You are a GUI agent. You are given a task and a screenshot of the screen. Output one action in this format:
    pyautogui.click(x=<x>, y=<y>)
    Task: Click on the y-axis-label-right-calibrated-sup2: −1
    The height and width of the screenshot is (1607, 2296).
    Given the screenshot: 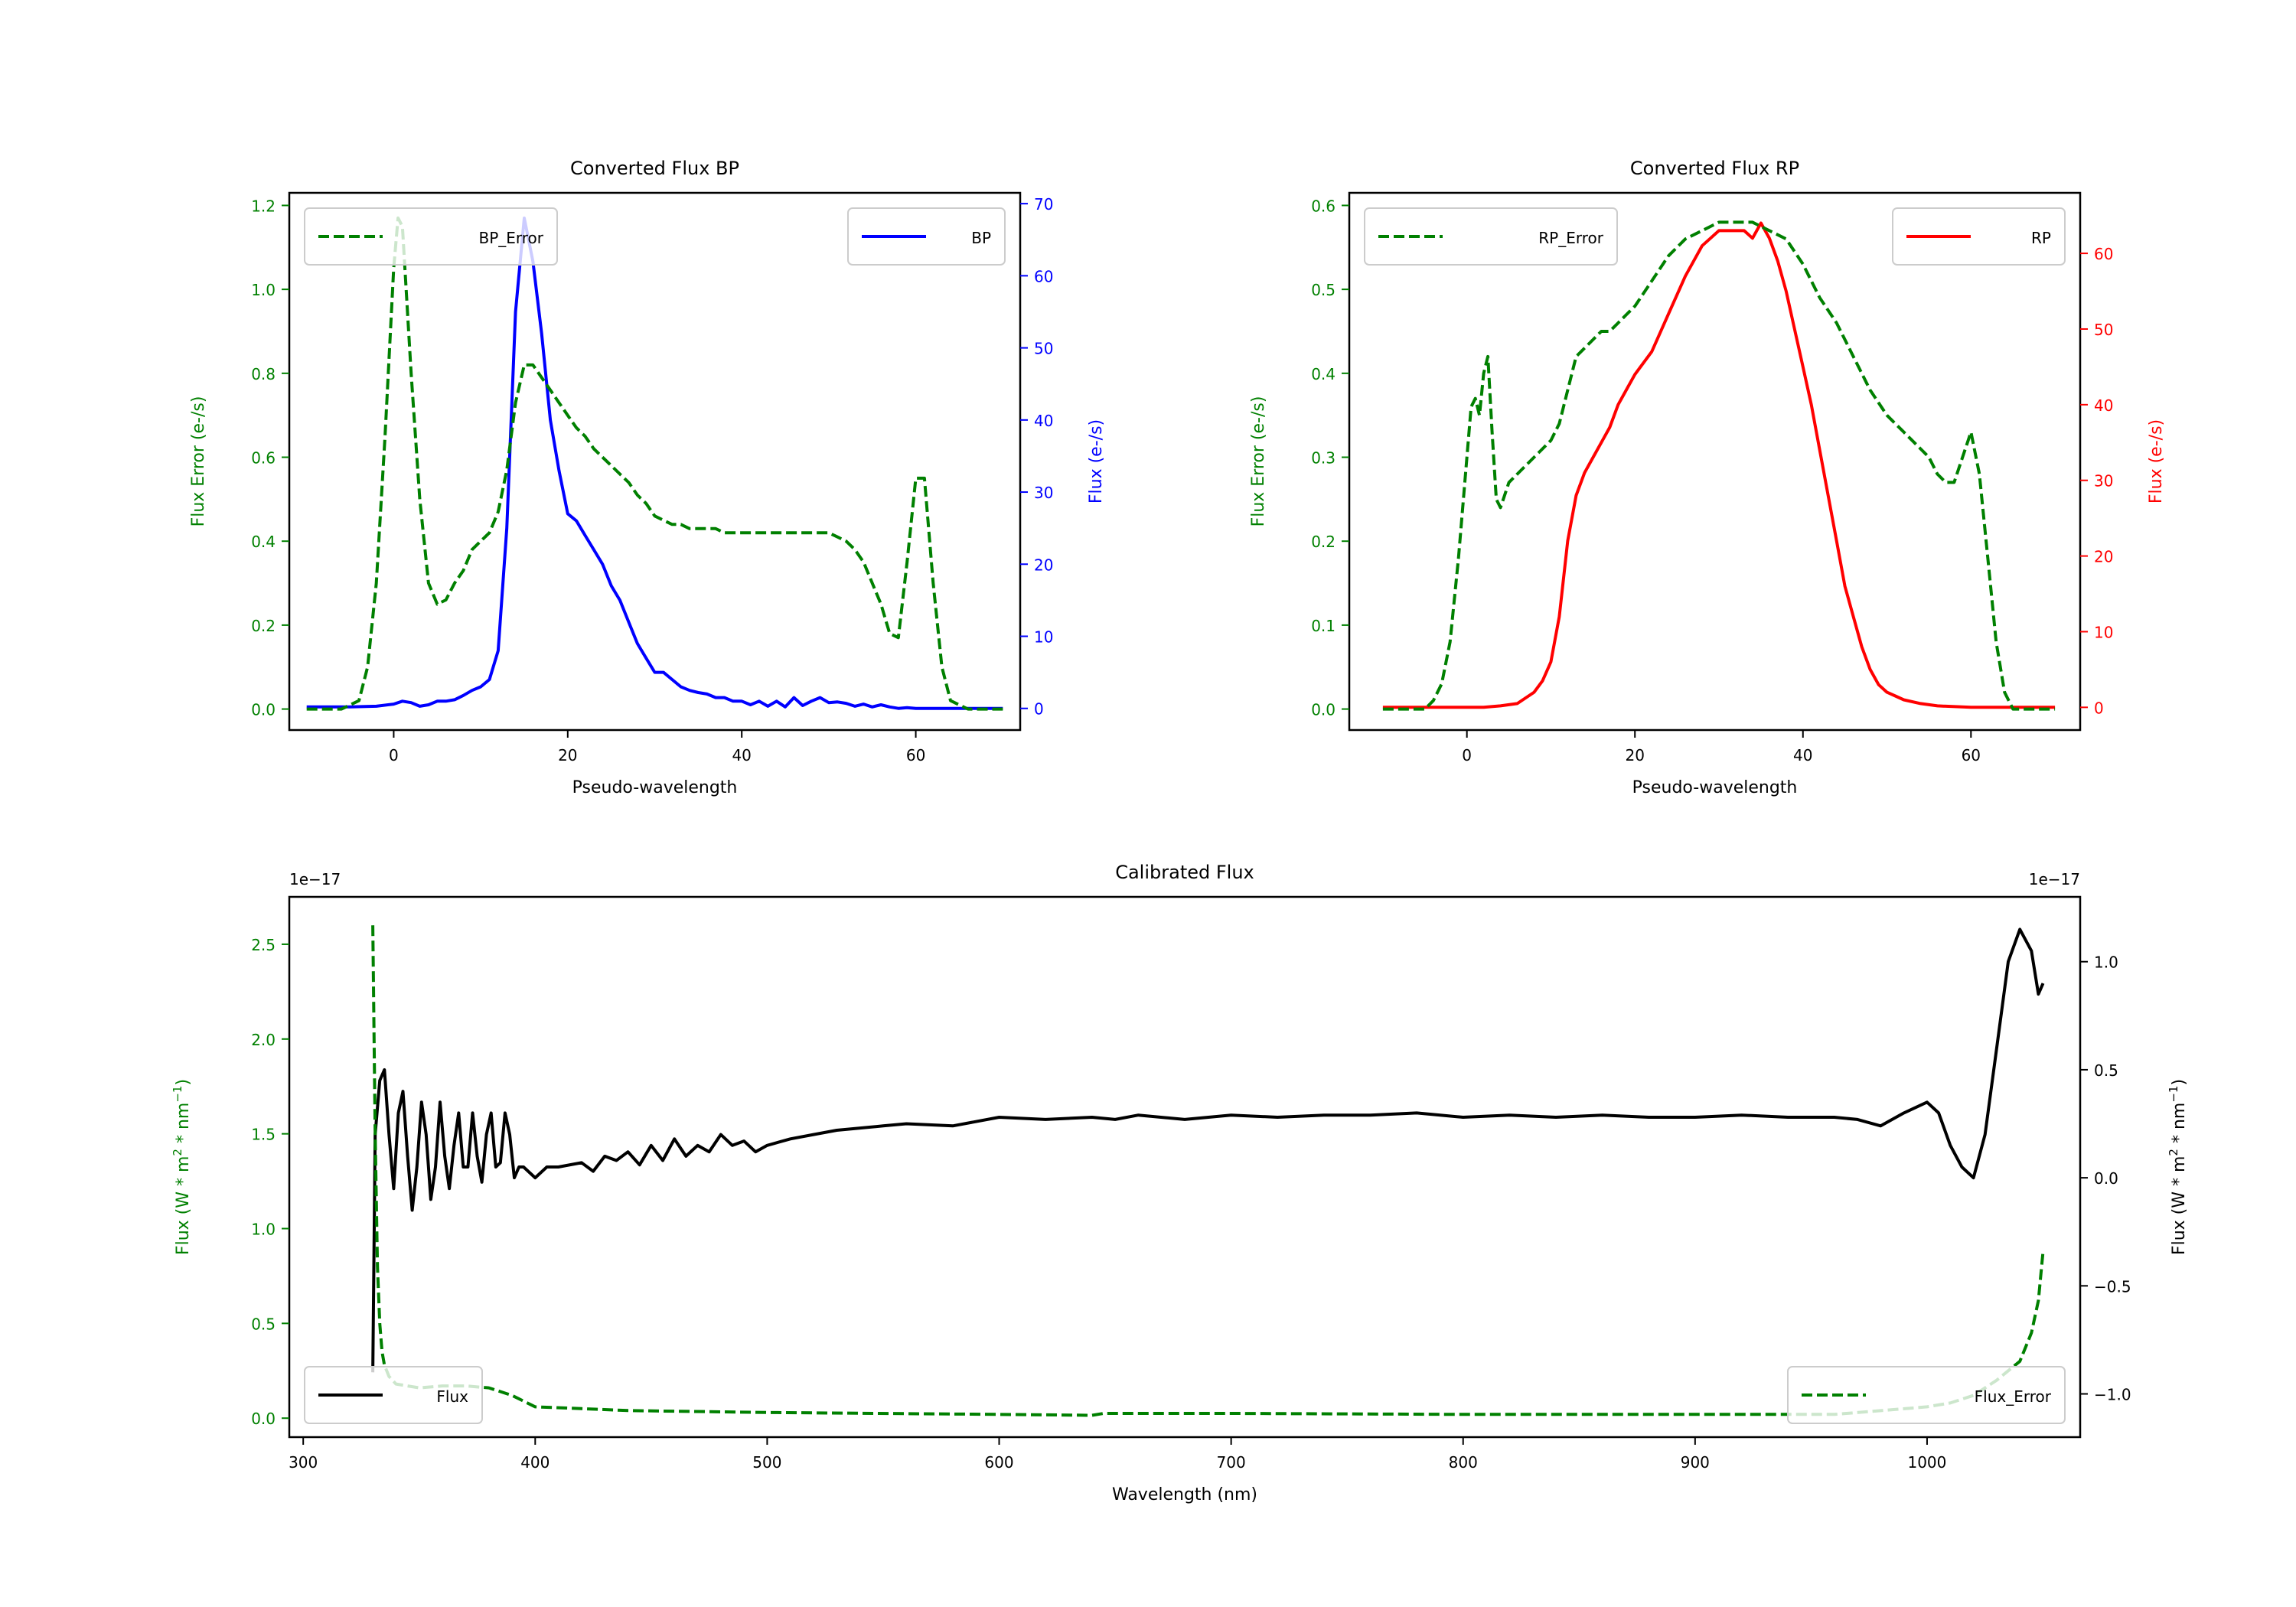 What is the action you would take?
    pyautogui.click(x=2173, y=1094)
    